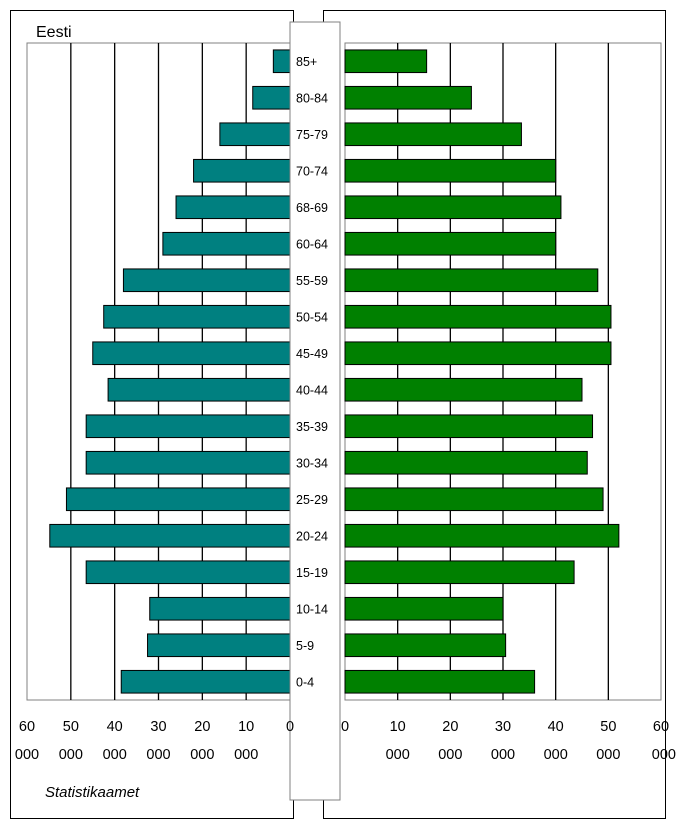 Image resolution: width=677 pixels, height=819 pixels. I want to click on right-tick-label: 0, so click(345, 727).